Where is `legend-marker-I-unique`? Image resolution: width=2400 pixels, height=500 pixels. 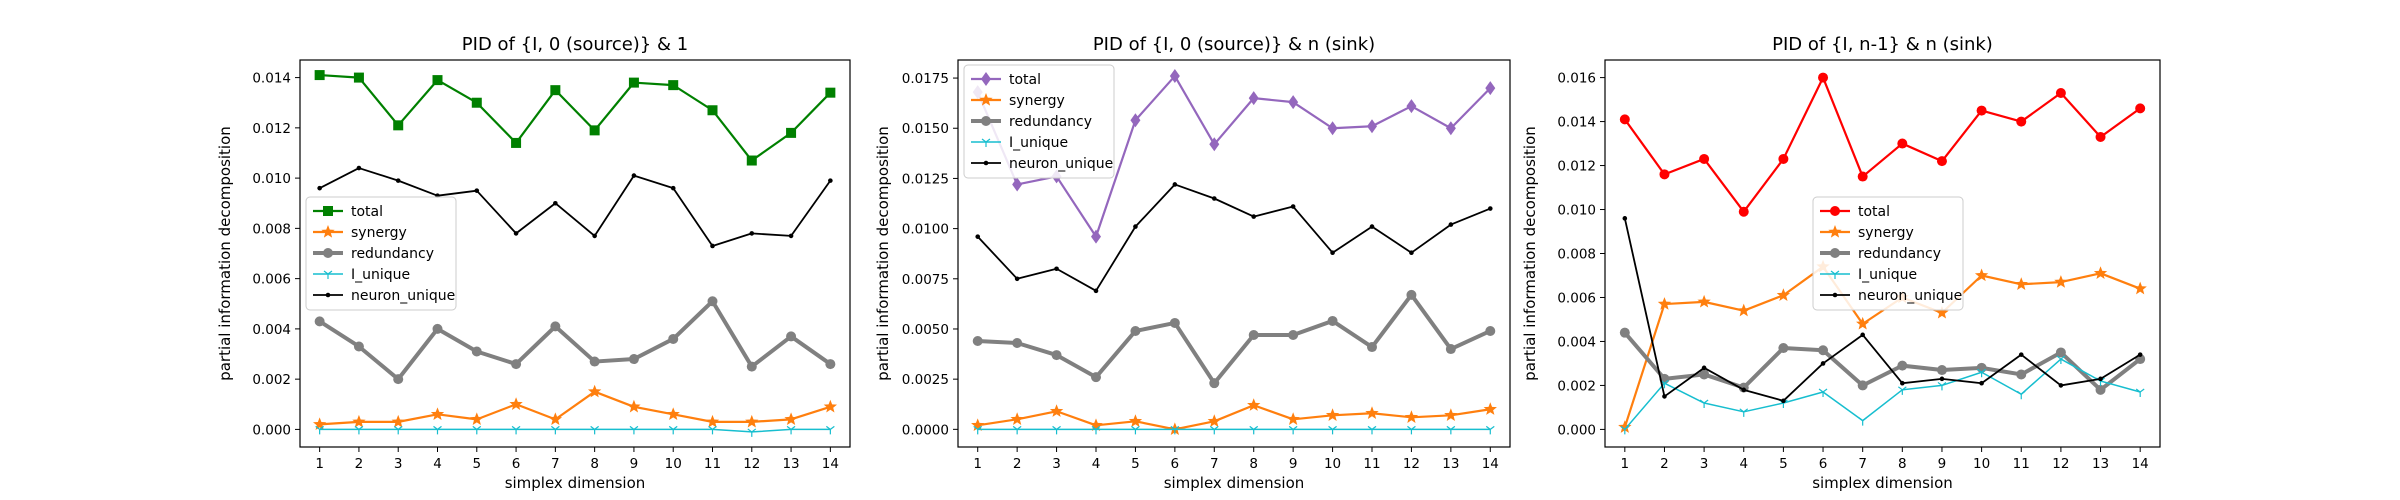 legend-marker-I-unique is located at coordinates (328, 274).